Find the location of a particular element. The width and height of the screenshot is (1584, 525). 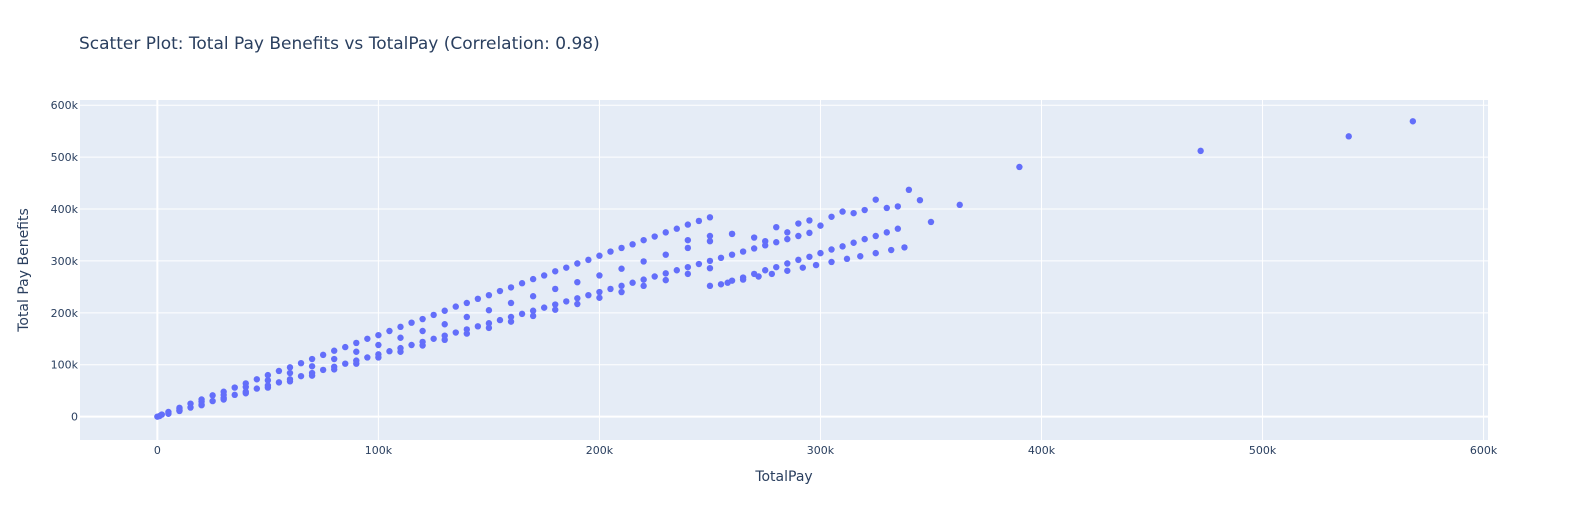

x-tick-label: 400k is located at coordinates (1042, 450).